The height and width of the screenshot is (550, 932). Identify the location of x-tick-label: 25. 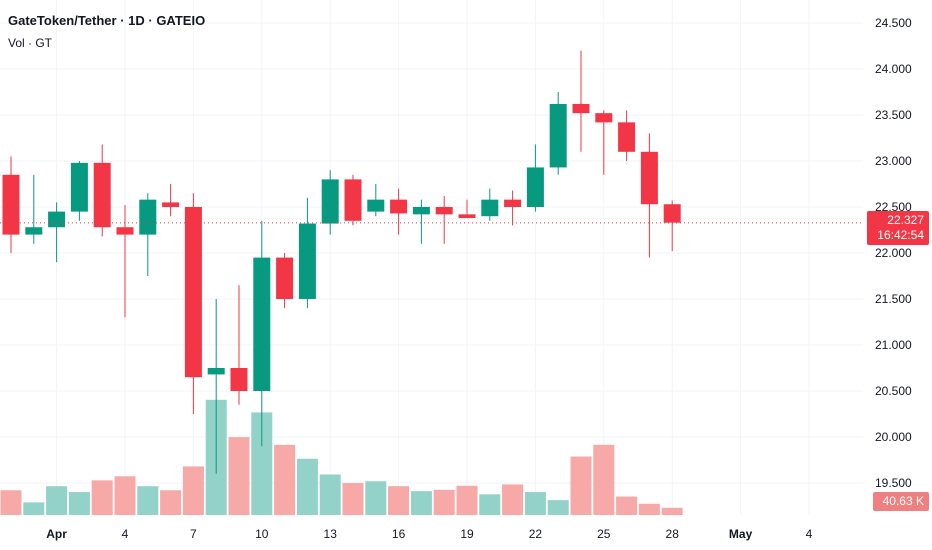
(604, 534).